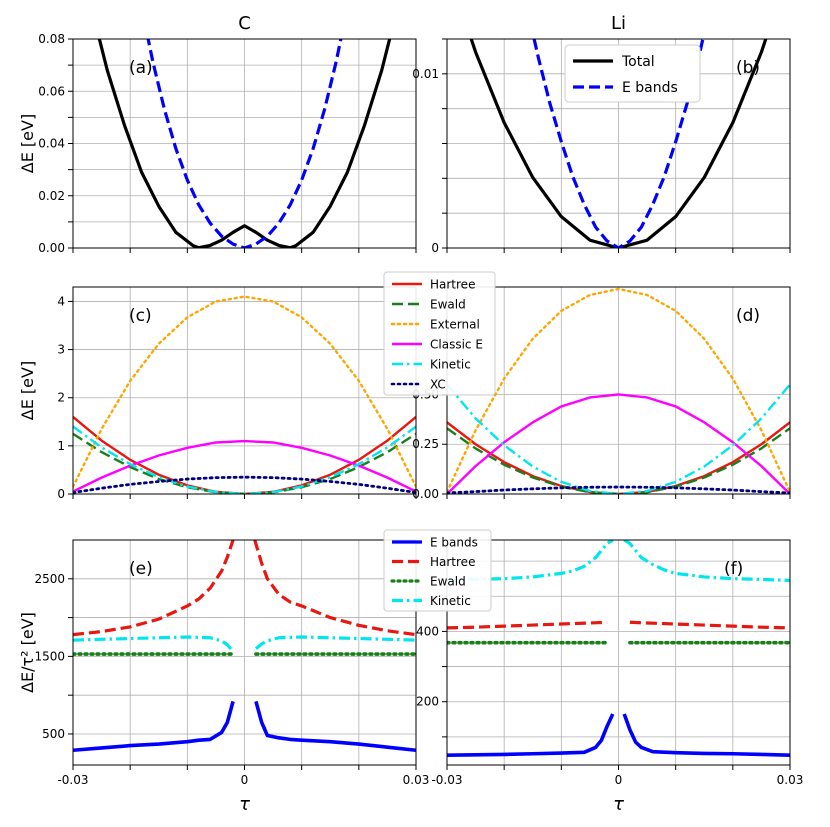  I want to click on series-e-kinetic, so click(244, 644).